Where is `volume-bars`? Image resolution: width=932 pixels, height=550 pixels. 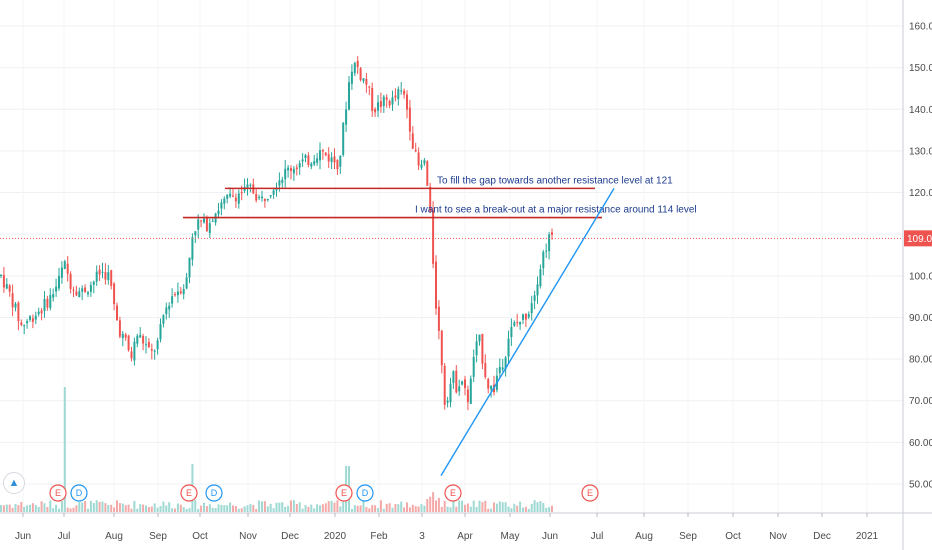
volume-bars is located at coordinates (276, 449).